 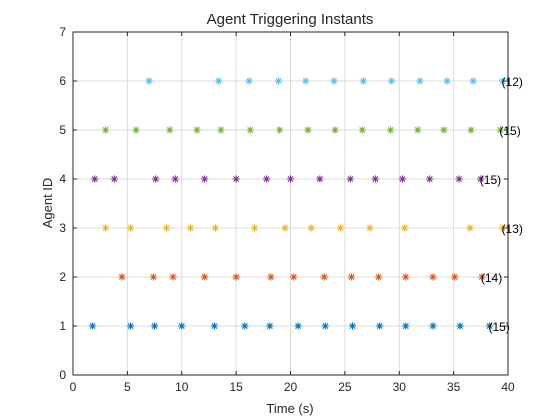 What do you see at coordinates (62, 228) in the screenshot?
I see `y-tick-label: 3` at bounding box center [62, 228].